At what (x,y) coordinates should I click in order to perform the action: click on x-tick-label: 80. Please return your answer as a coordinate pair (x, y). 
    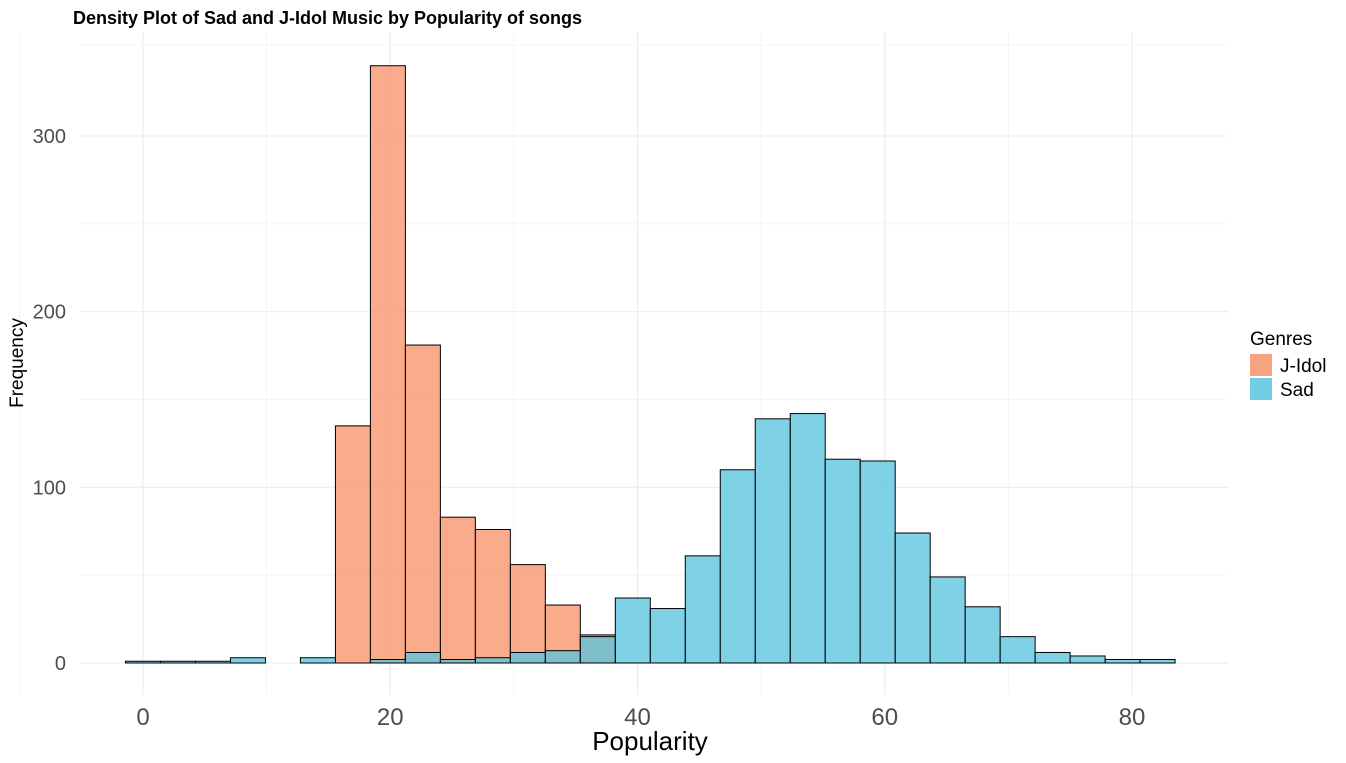
    Looking at the image, I should click on (1132, 717).